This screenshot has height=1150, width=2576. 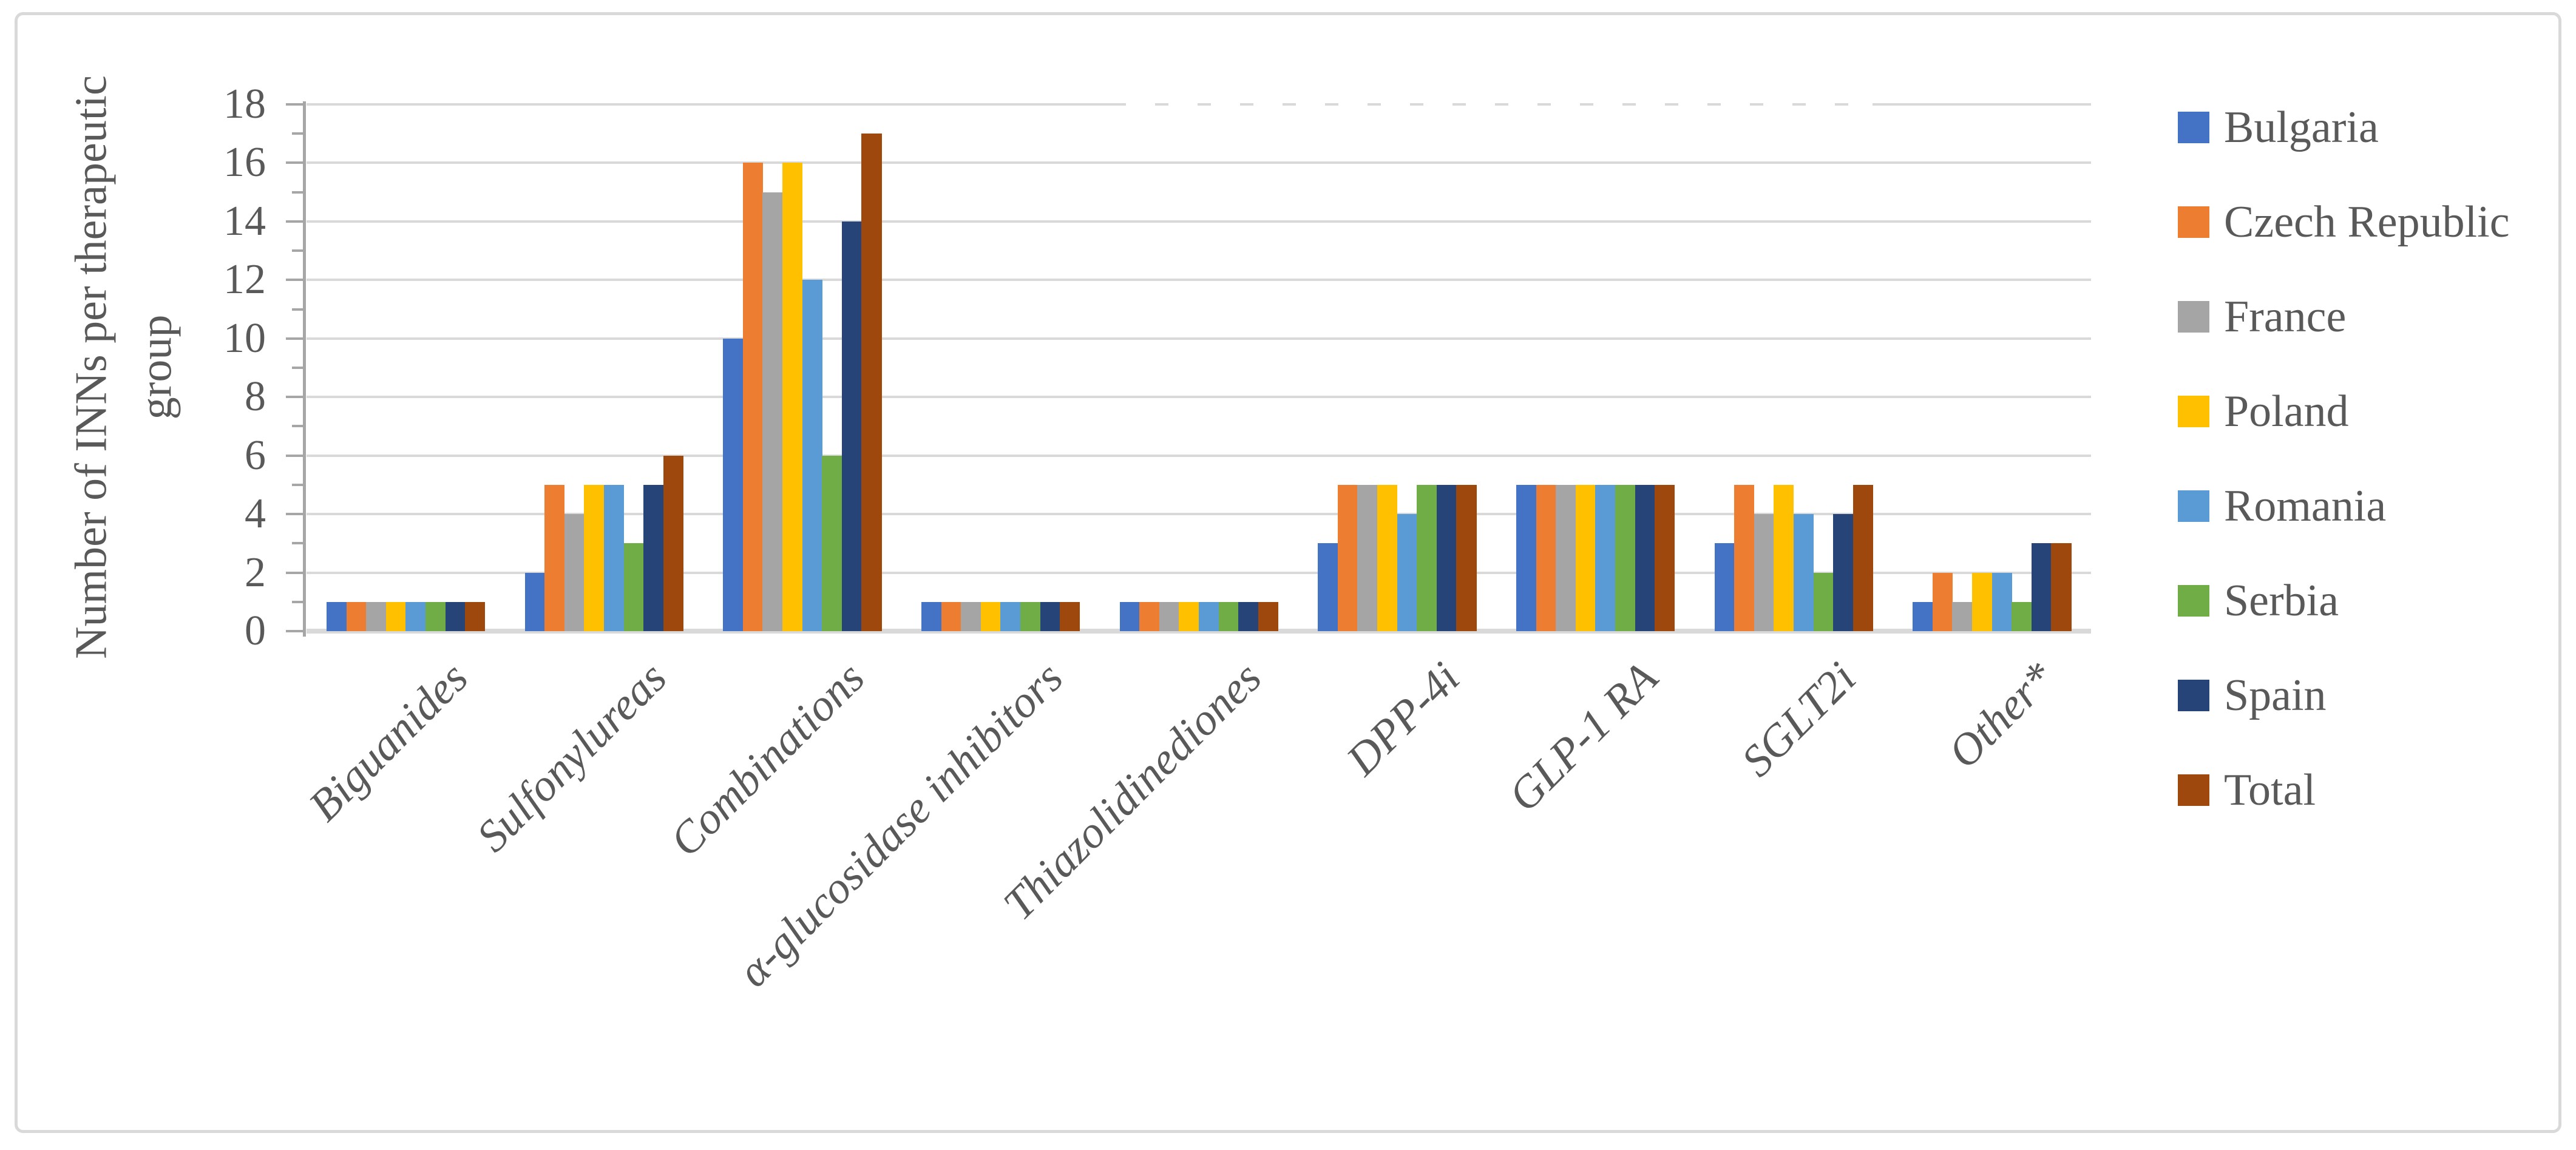 I want to click on category-label: GLP-1 RA, so click(x=1584, y=737).